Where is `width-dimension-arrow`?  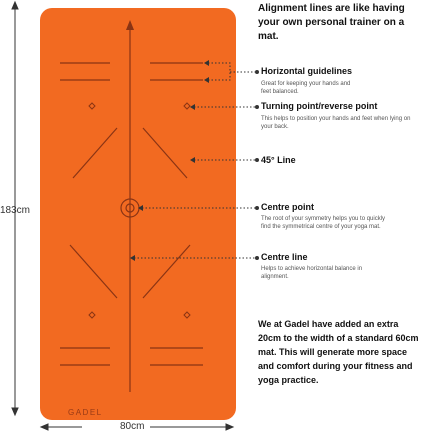
width-dimension-arrow is located at coordinates (137, 427).